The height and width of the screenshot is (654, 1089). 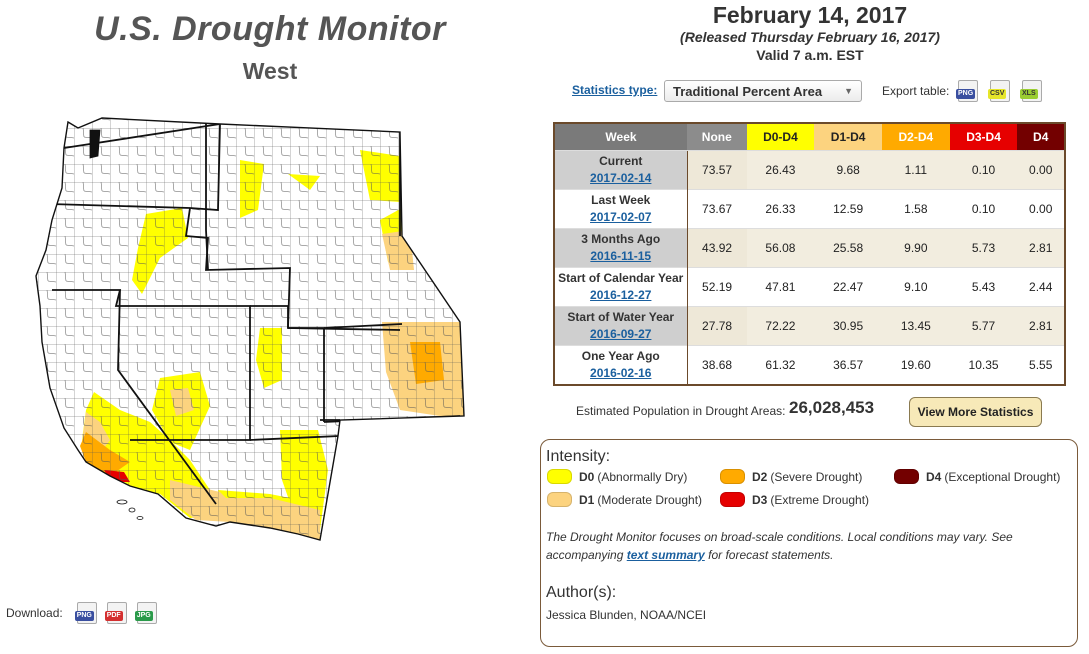 What do you see at coordinates (620, 287) in the screenshot?
I see `week-cell: Start of Calendar Year 2016-12-27` at bounding box center [620, 287].